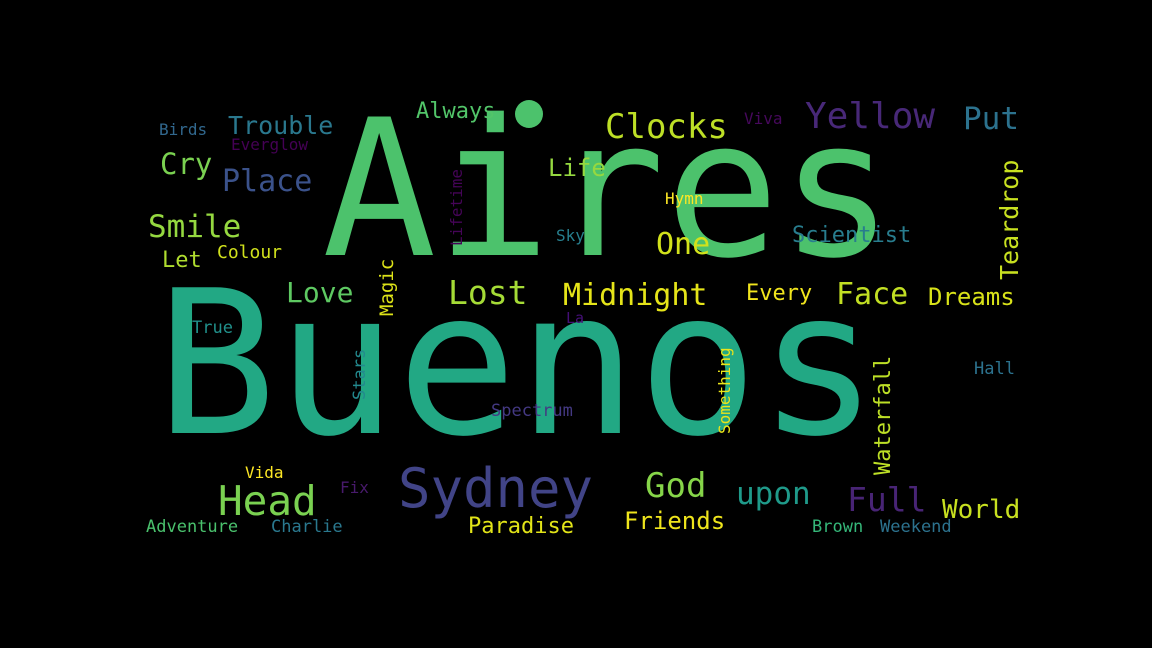  What do you see at coordinates (456, 207) in the screenshot?
I see `word-vertical: Lifetime` at bounding box center [456, 207].